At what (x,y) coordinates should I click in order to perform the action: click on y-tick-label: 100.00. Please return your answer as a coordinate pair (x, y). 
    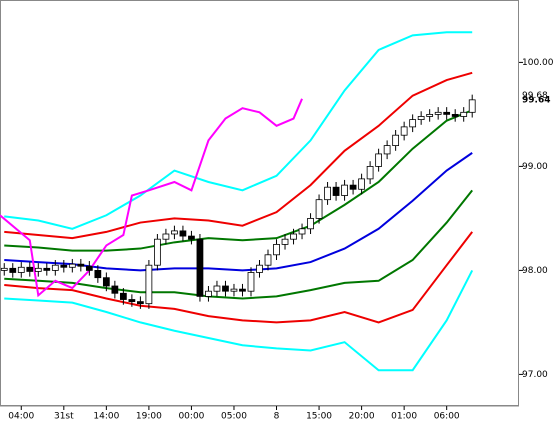
    Looking at the image, I should click on (537, 63).